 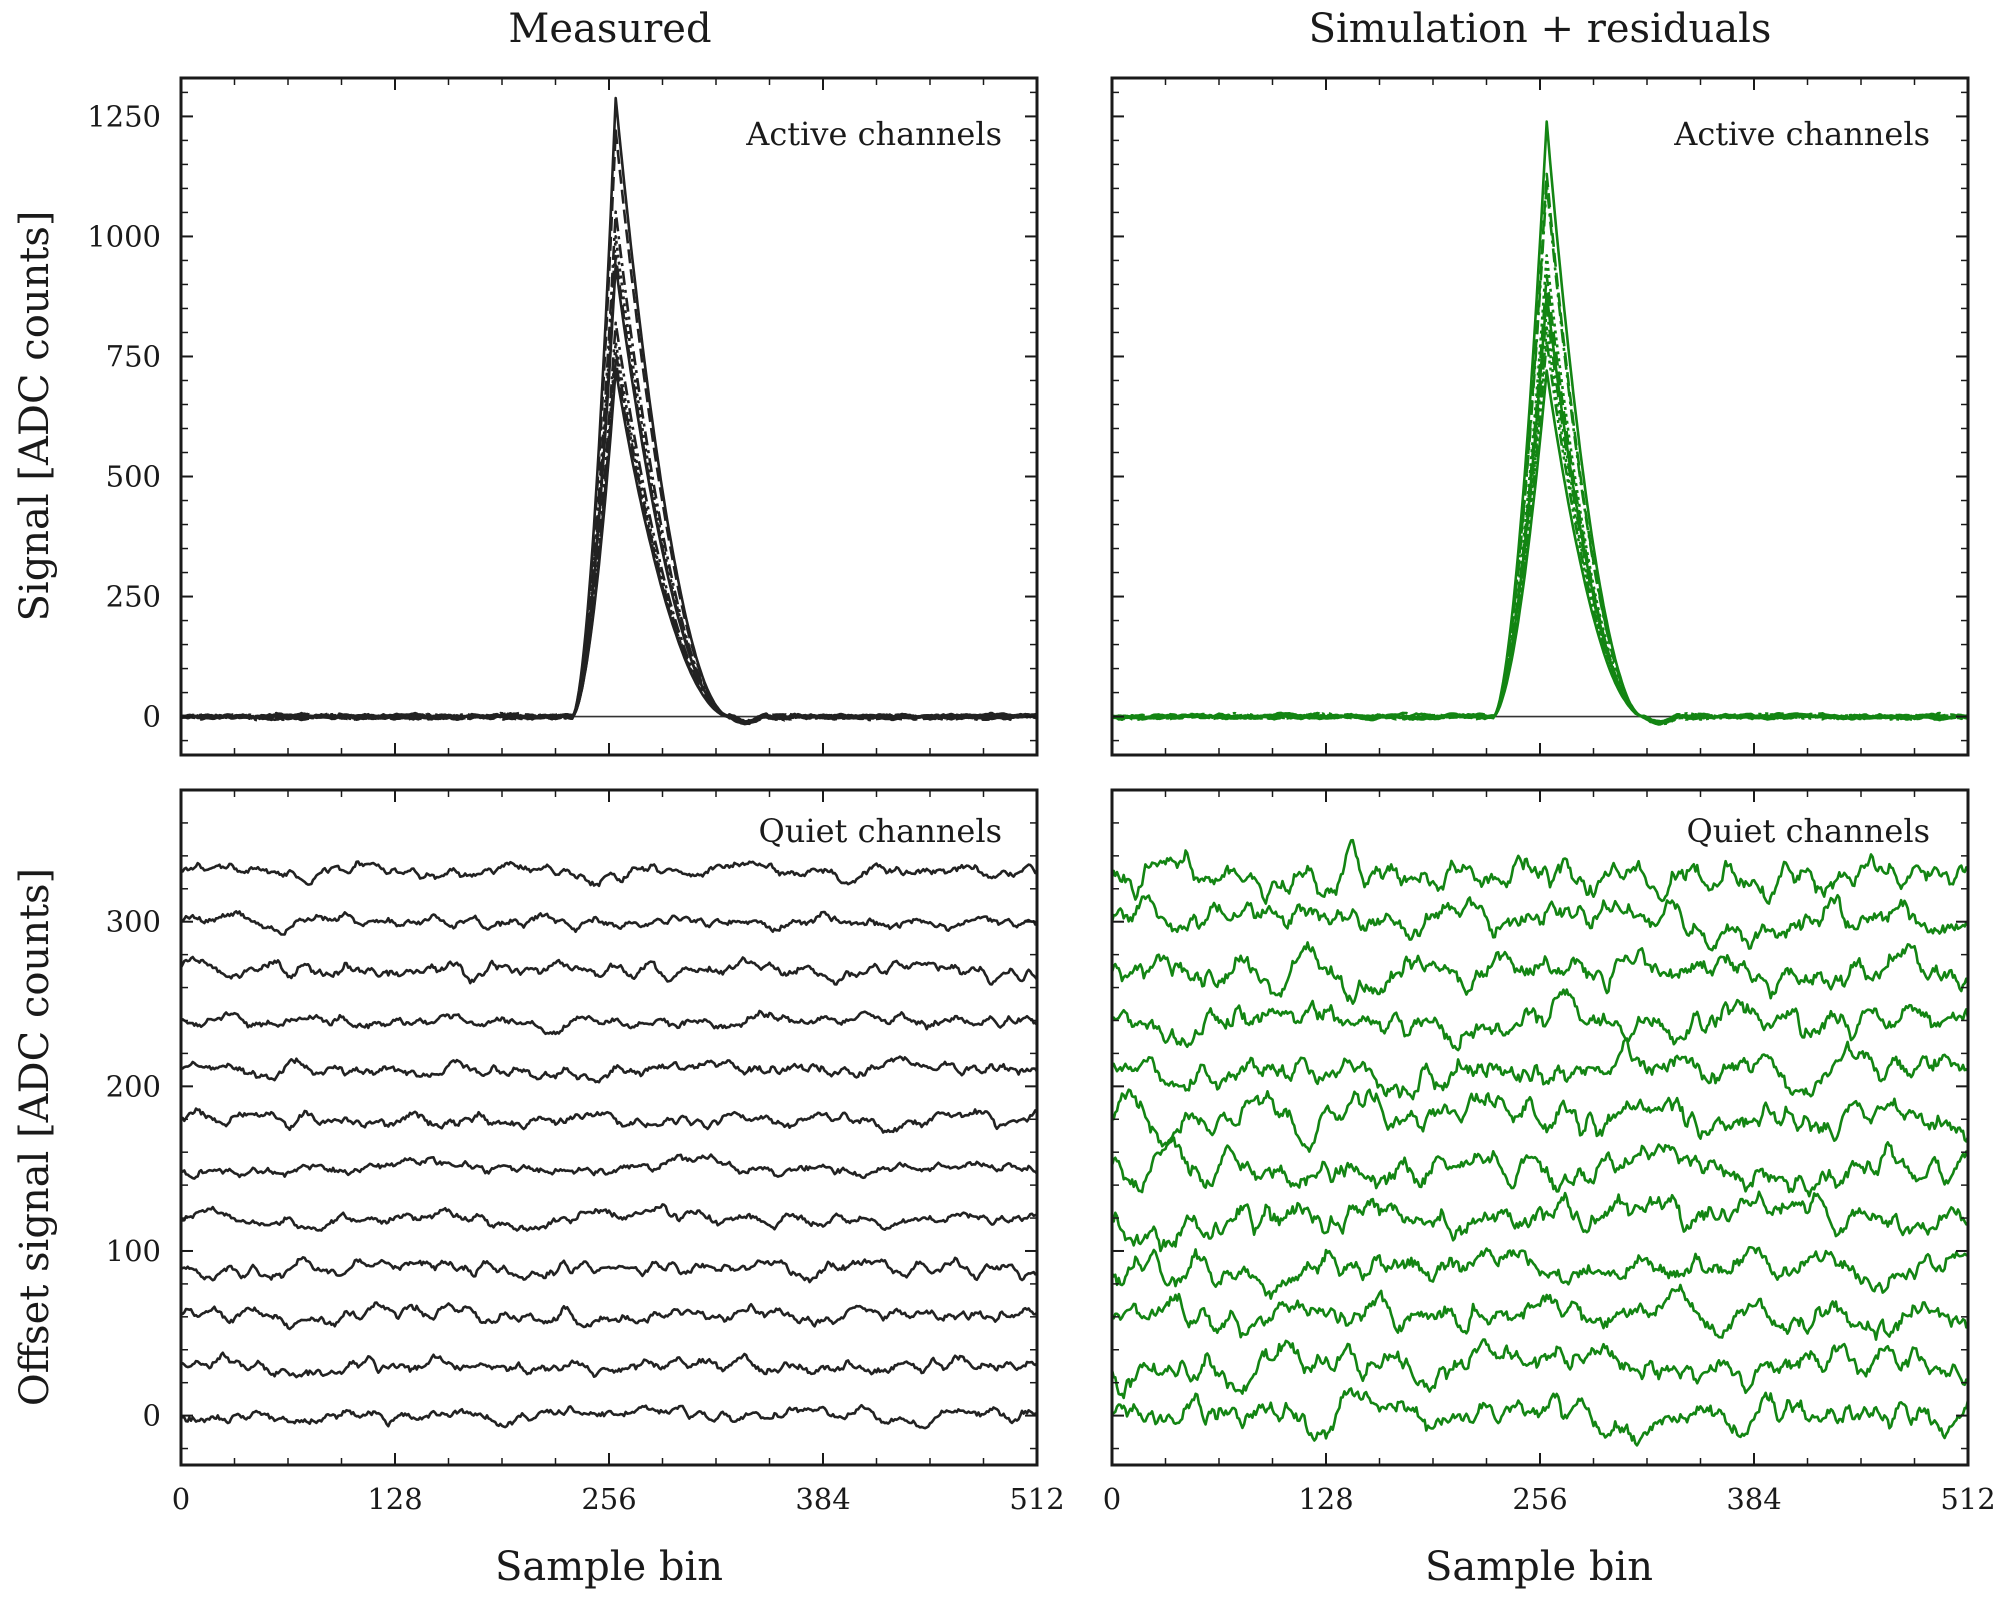 What do you see at coordinates (609, 29) in the screenshot?
I see `title-measured: Measured` at bounding box center [609, 29].